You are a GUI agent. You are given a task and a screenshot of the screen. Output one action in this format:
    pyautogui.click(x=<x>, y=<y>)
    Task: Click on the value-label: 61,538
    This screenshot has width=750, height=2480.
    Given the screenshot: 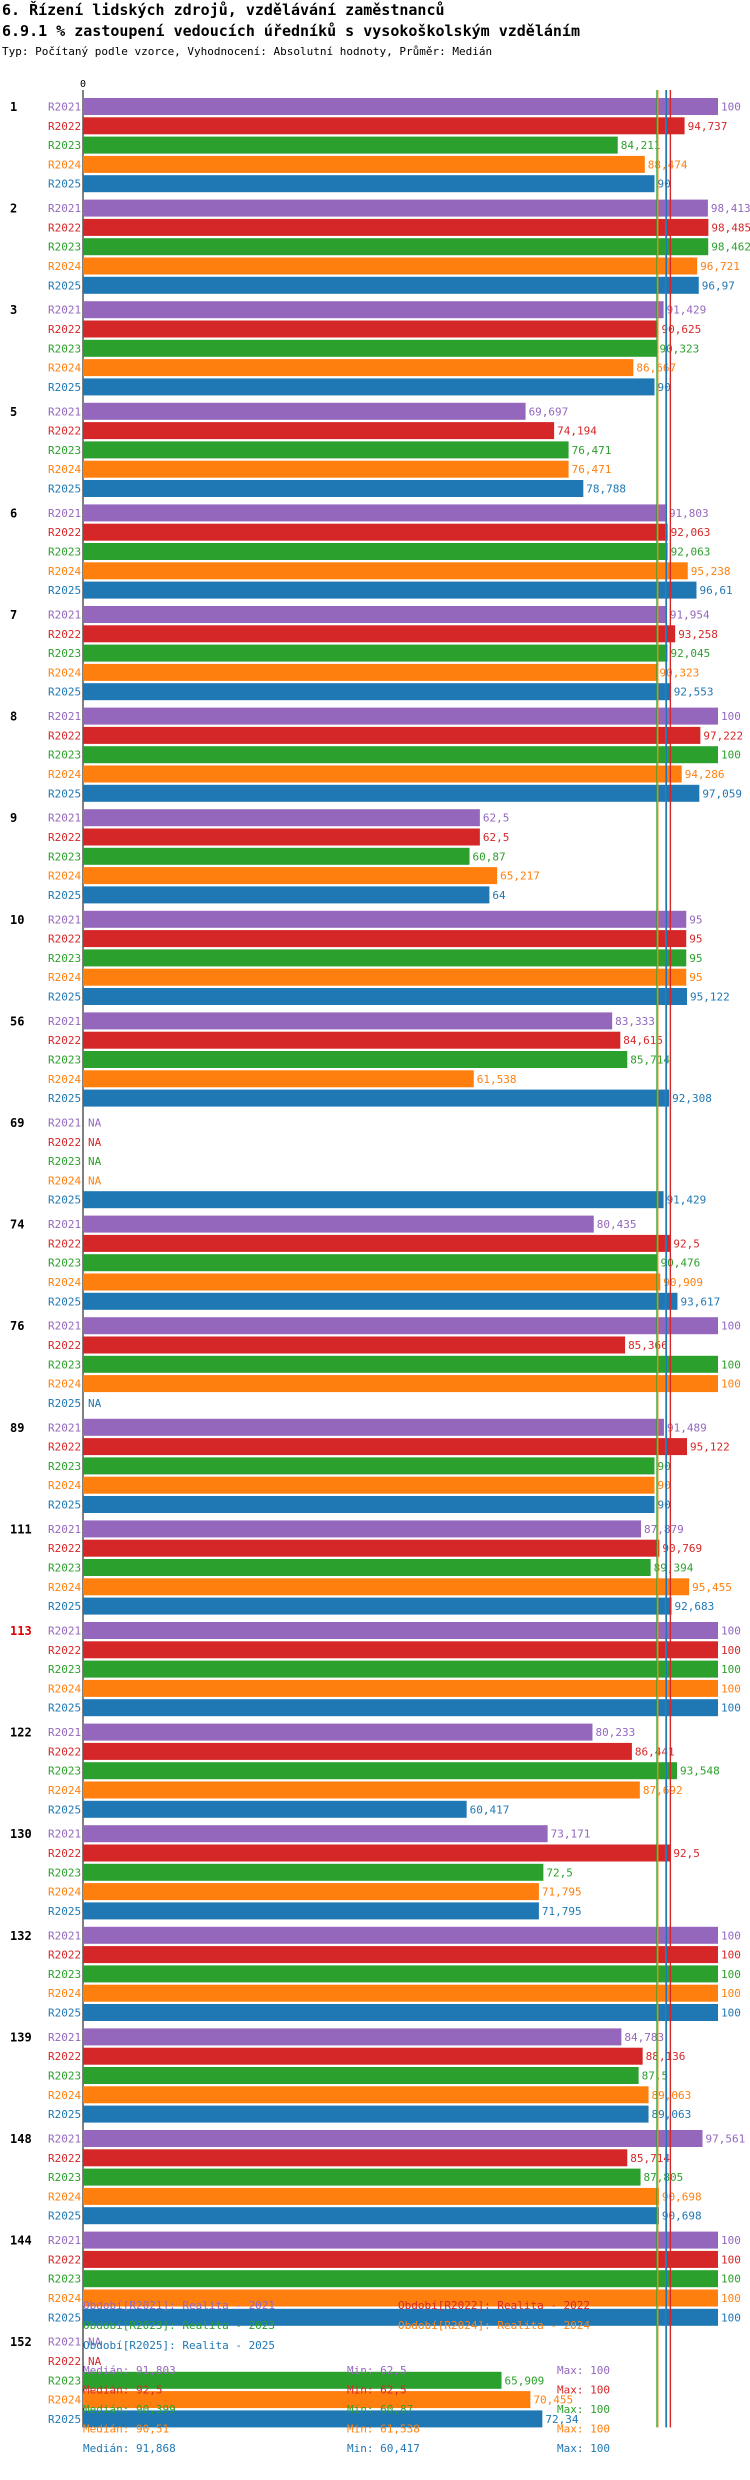 What is the action you would take?
    pyautogui.click(x=497, y=1079)
    